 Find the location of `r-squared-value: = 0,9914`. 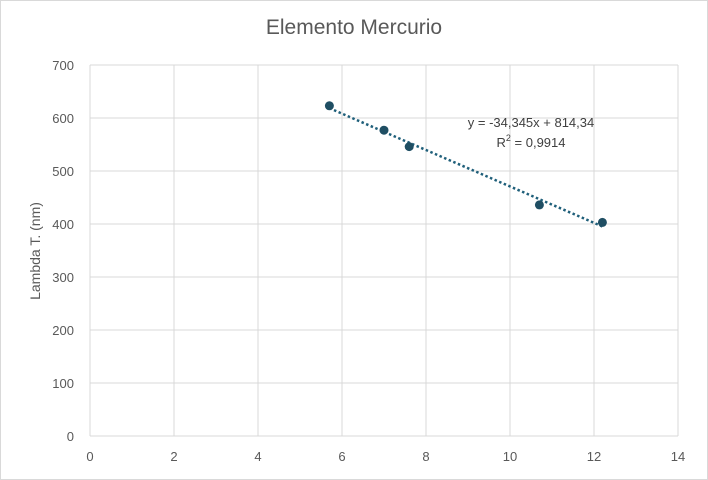

r-squared-value: = 0,9914 is located at coordinates (538, 142).